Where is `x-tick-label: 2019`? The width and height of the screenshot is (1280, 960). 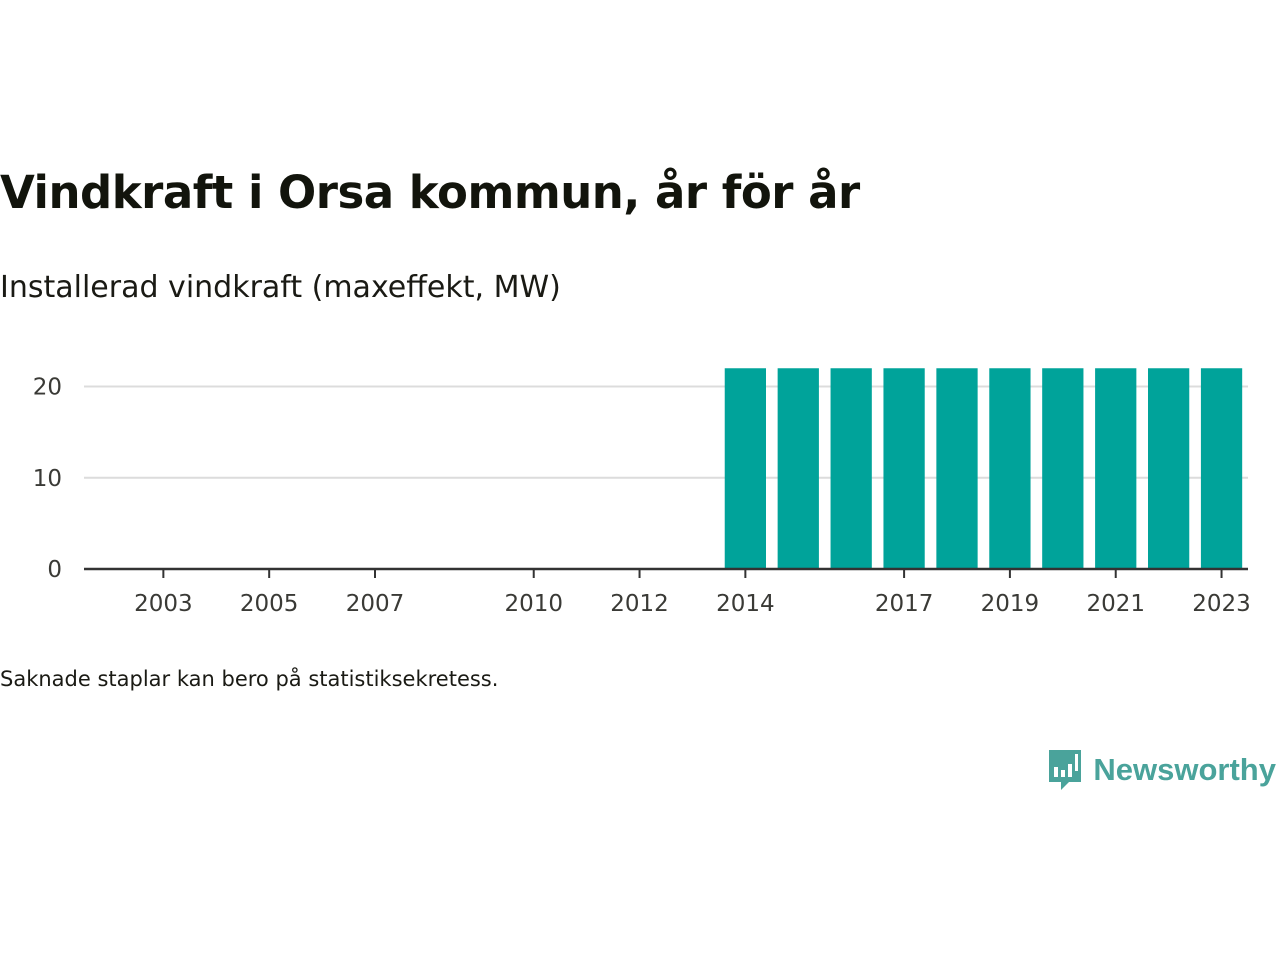 x-tick-label: 2019 is located at coordinates (1010, 604).